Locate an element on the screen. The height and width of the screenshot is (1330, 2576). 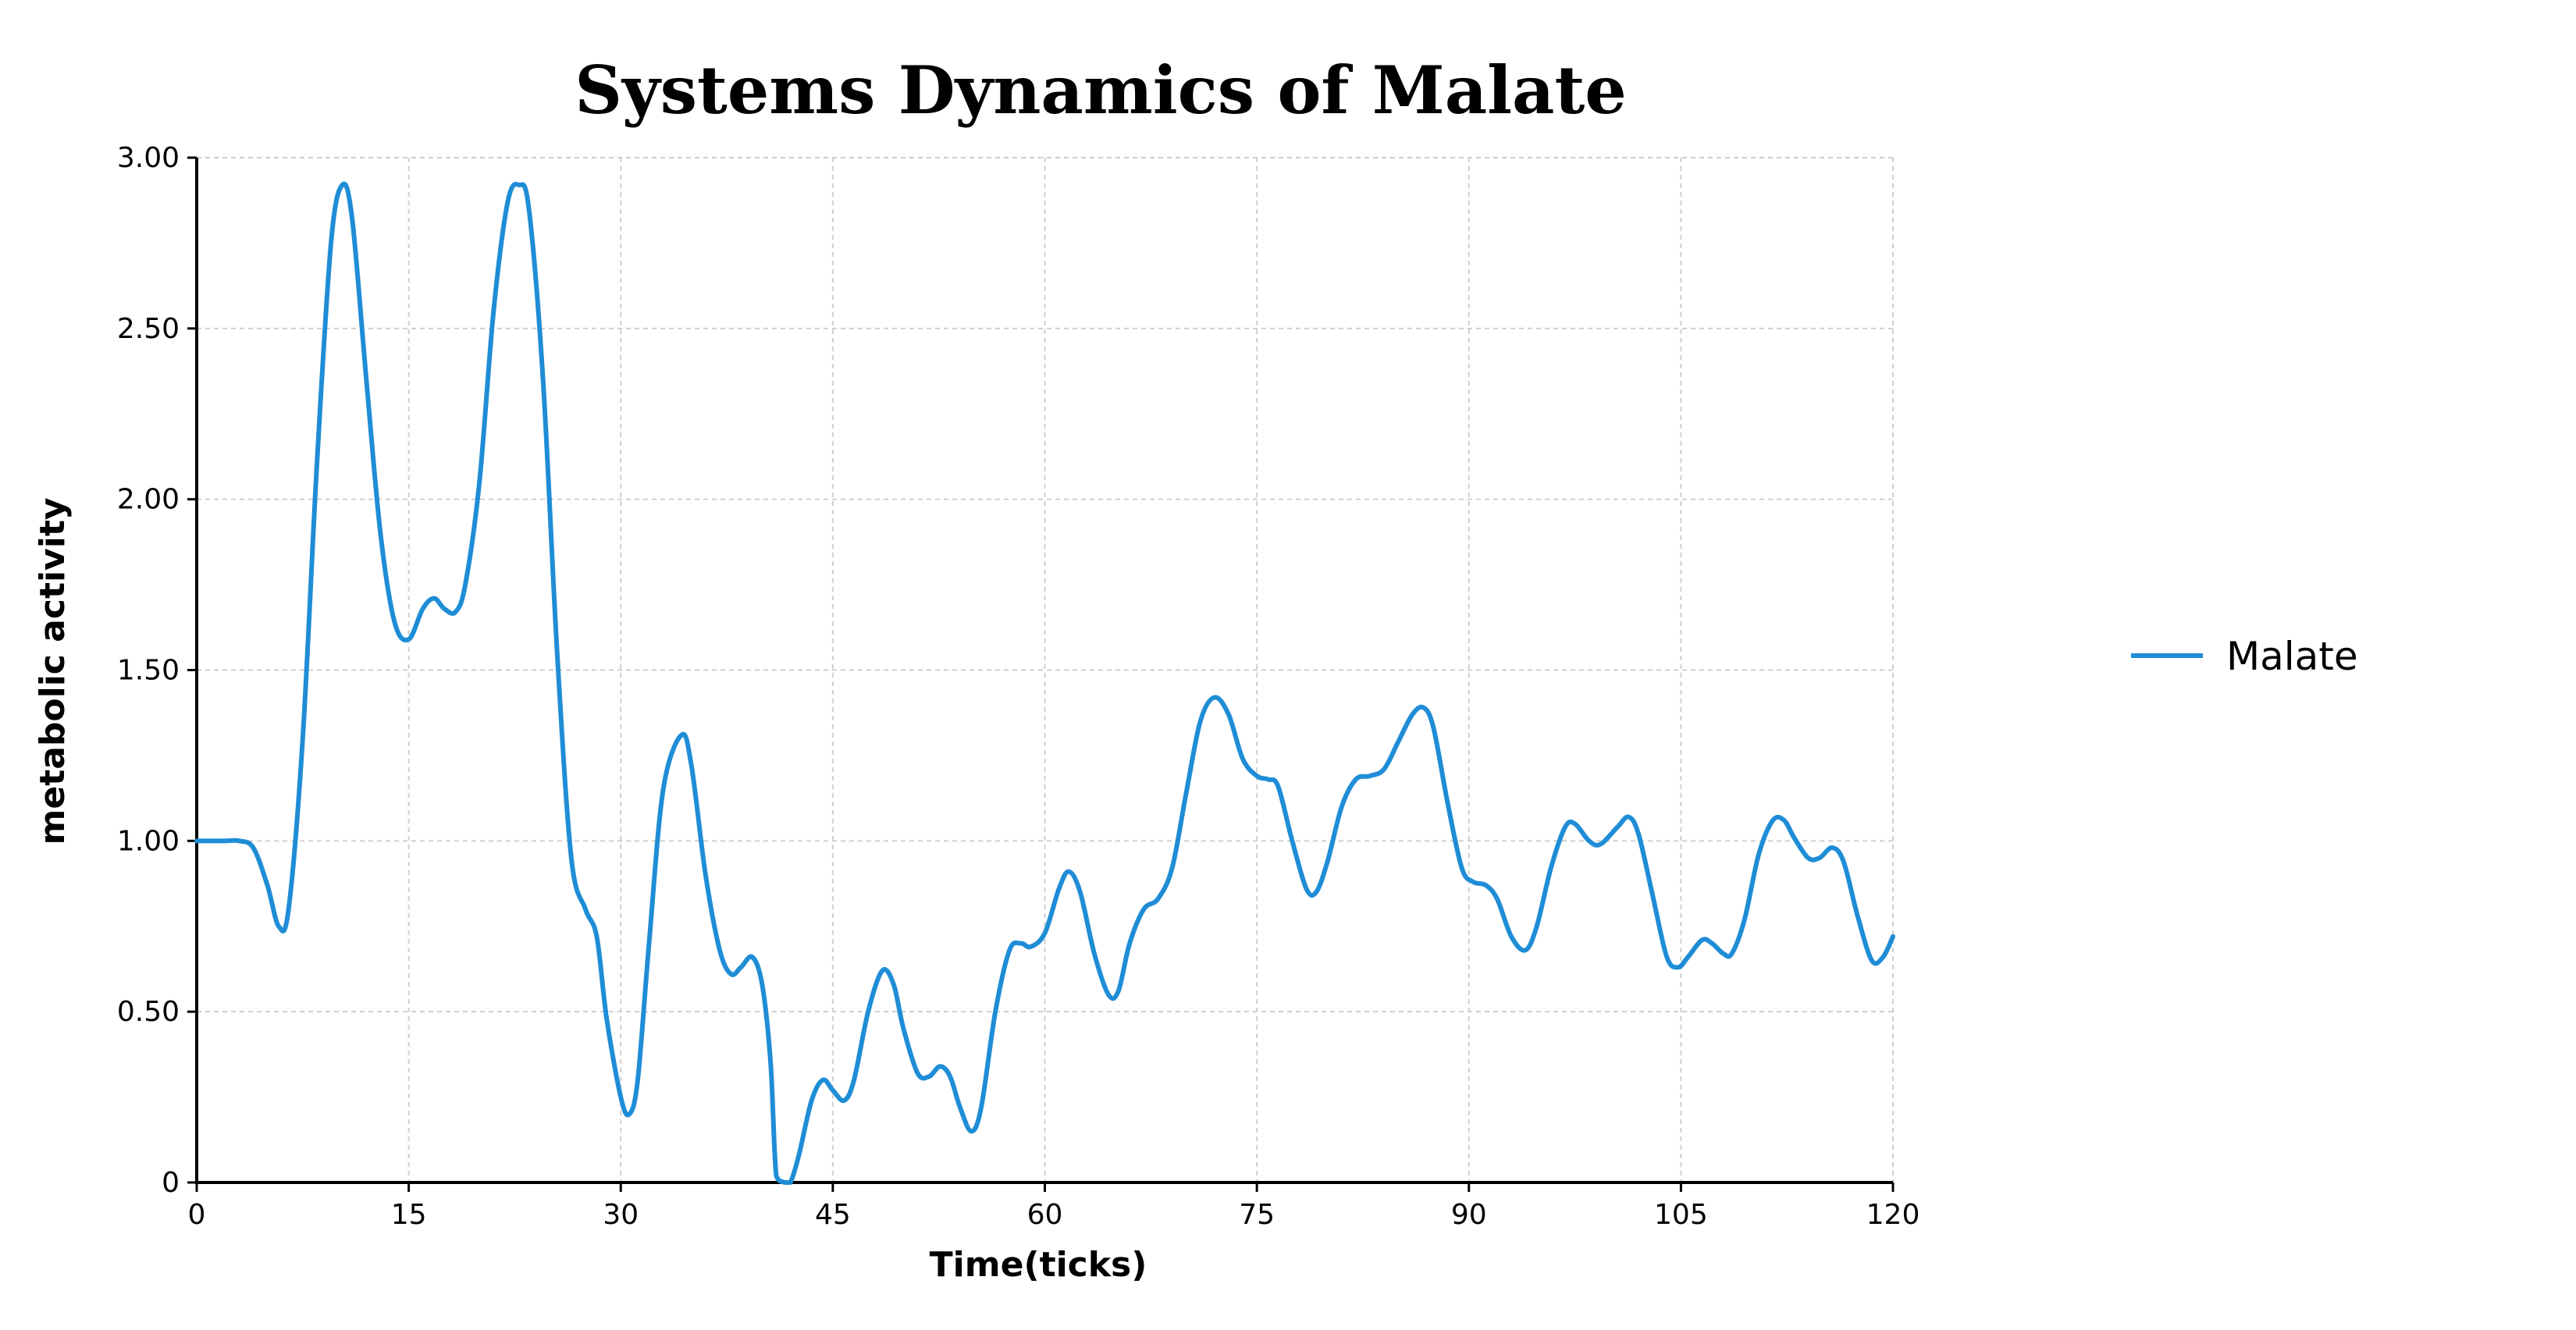
x-tick-label: 90 is located at coordinates (1469, 1215).